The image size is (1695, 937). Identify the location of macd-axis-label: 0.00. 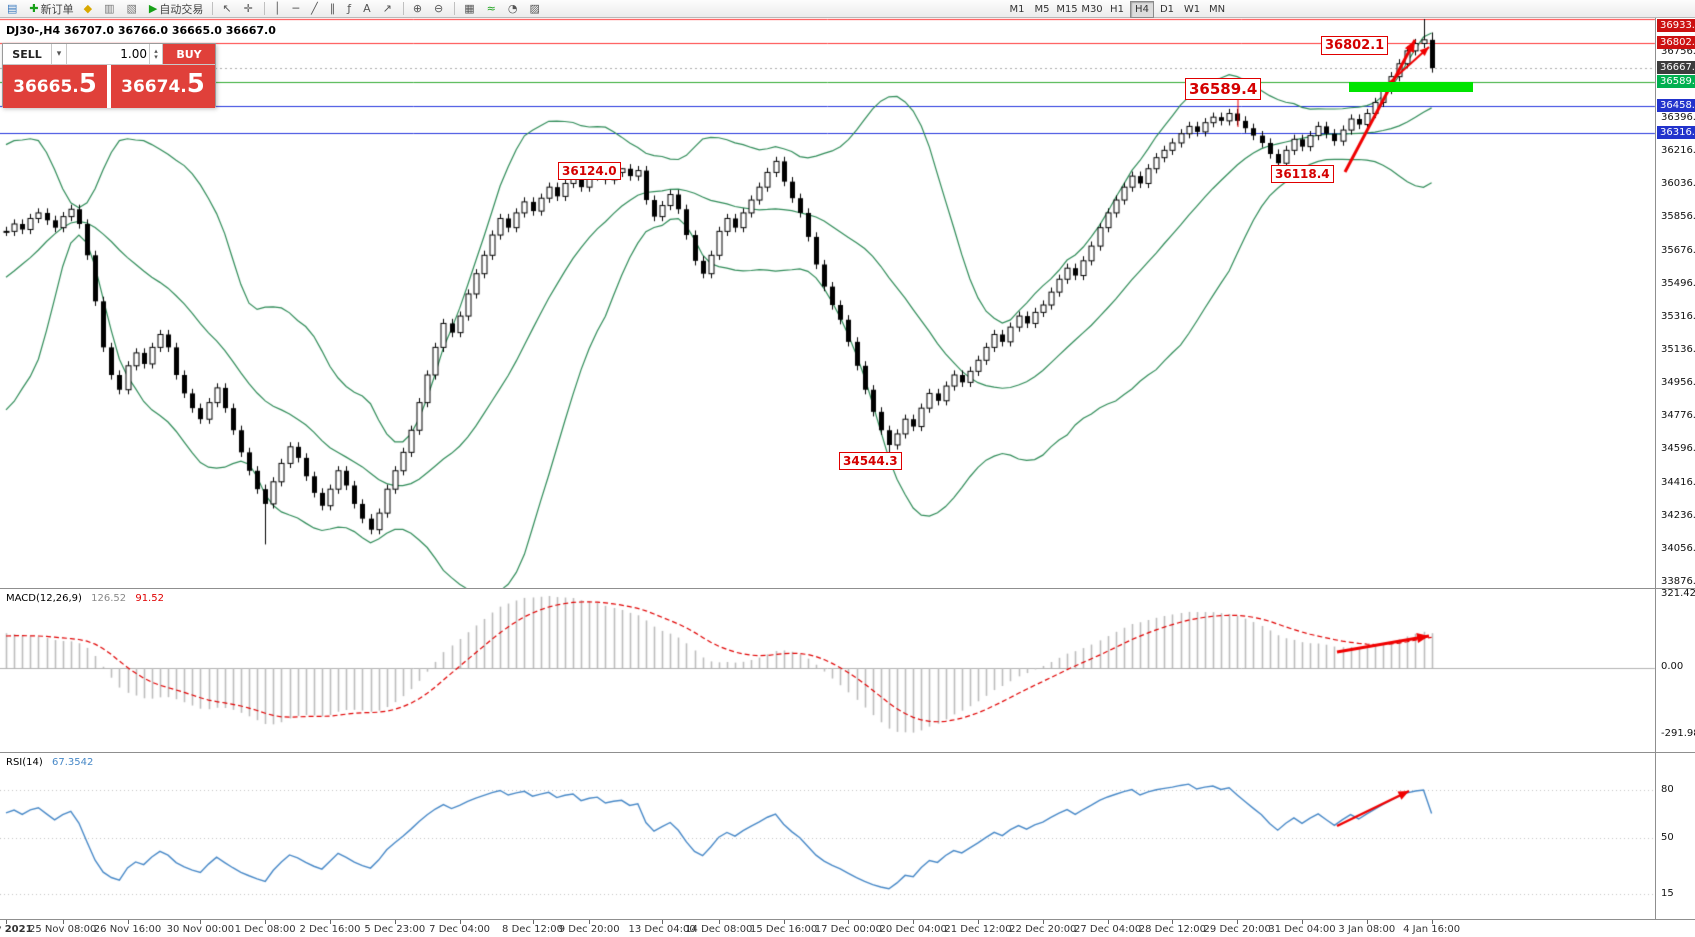
(1672, 666).